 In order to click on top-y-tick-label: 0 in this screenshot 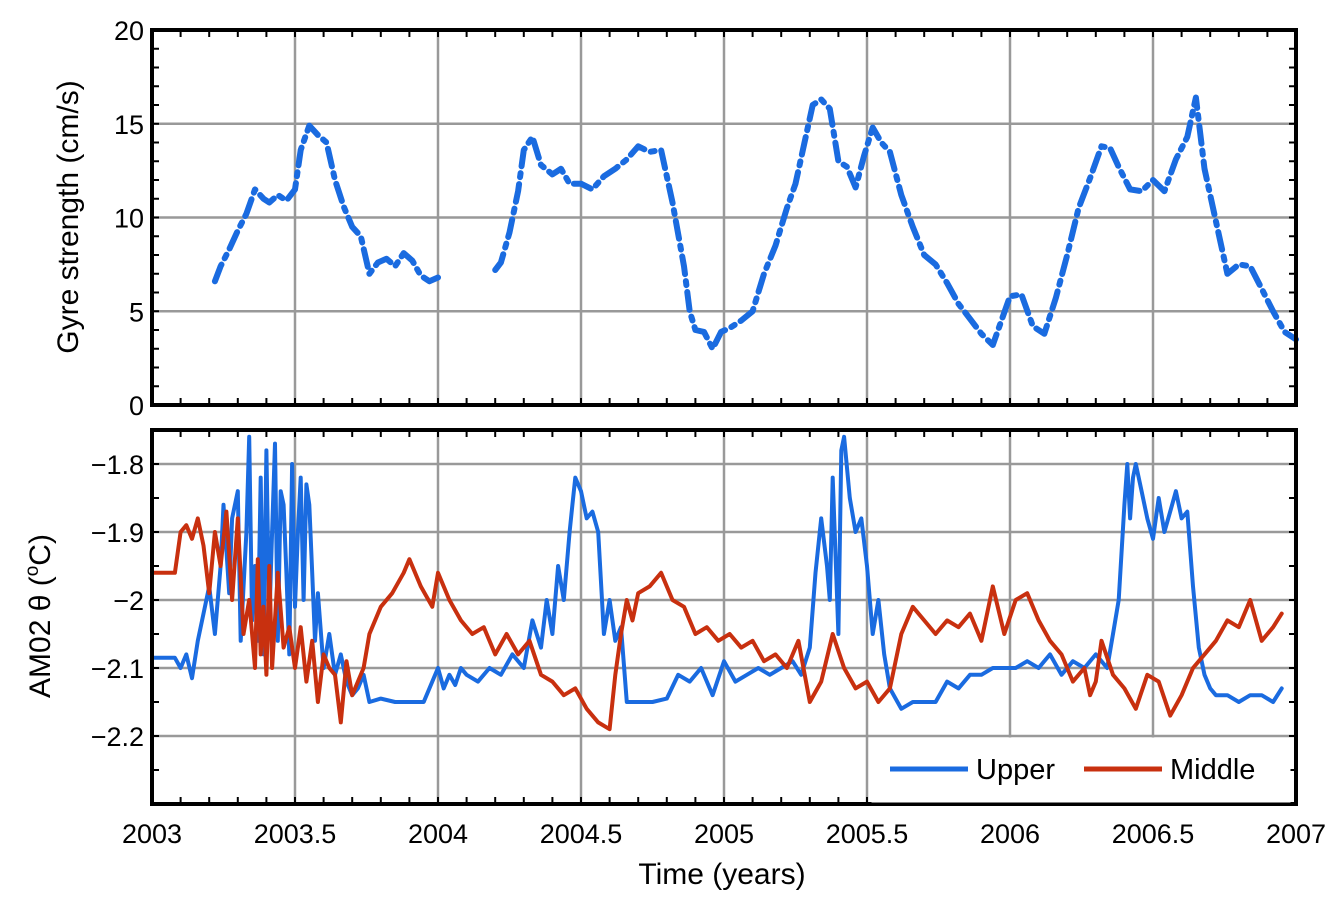, I will do `click(136, 406)`.